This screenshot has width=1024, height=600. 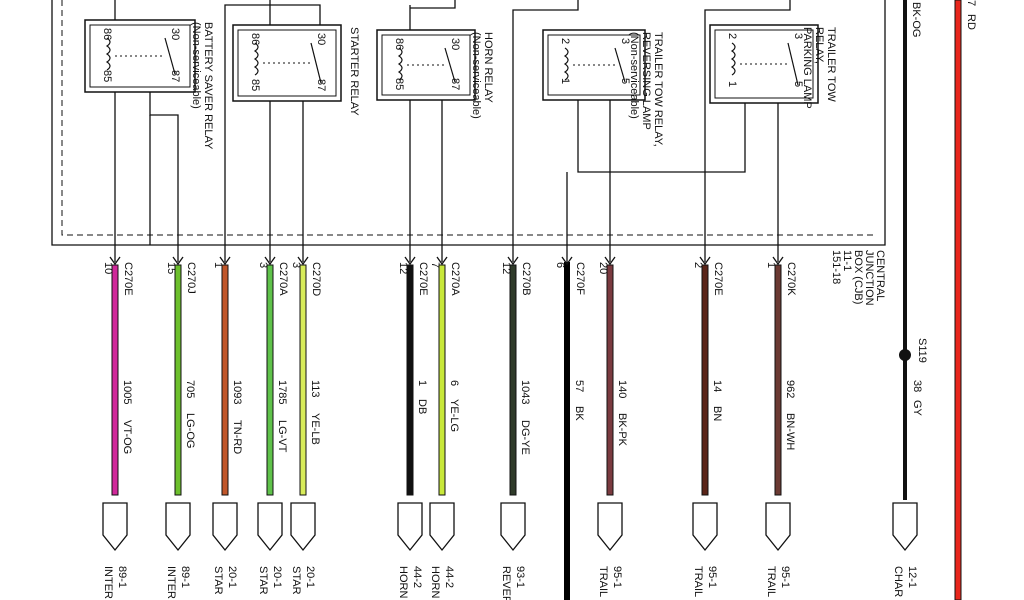 What do you see at coordinates (454, 383) in the screenshot?
I see `circuit-number: 6` at bounding box center [454, 383].